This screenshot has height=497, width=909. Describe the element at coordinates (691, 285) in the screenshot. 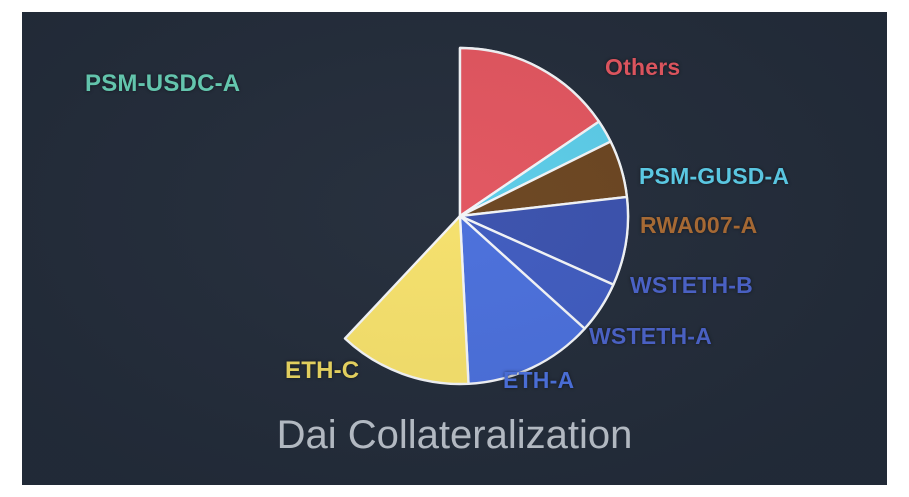

I see `slice-label-wsteth-b: WSTETH-B` at that location.